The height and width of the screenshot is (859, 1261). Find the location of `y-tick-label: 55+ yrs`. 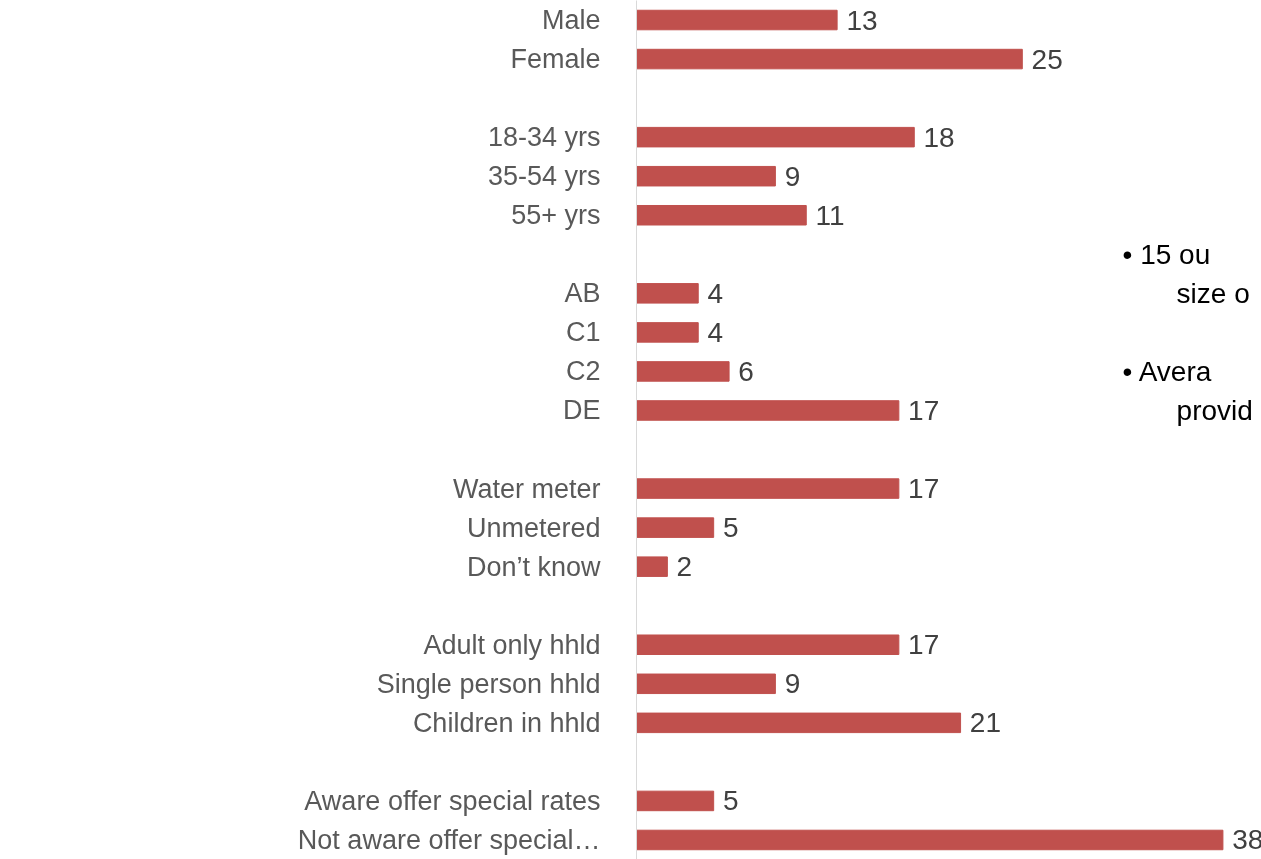

y-tick-label: 55+ yrs is located at coordinates (556, 215).